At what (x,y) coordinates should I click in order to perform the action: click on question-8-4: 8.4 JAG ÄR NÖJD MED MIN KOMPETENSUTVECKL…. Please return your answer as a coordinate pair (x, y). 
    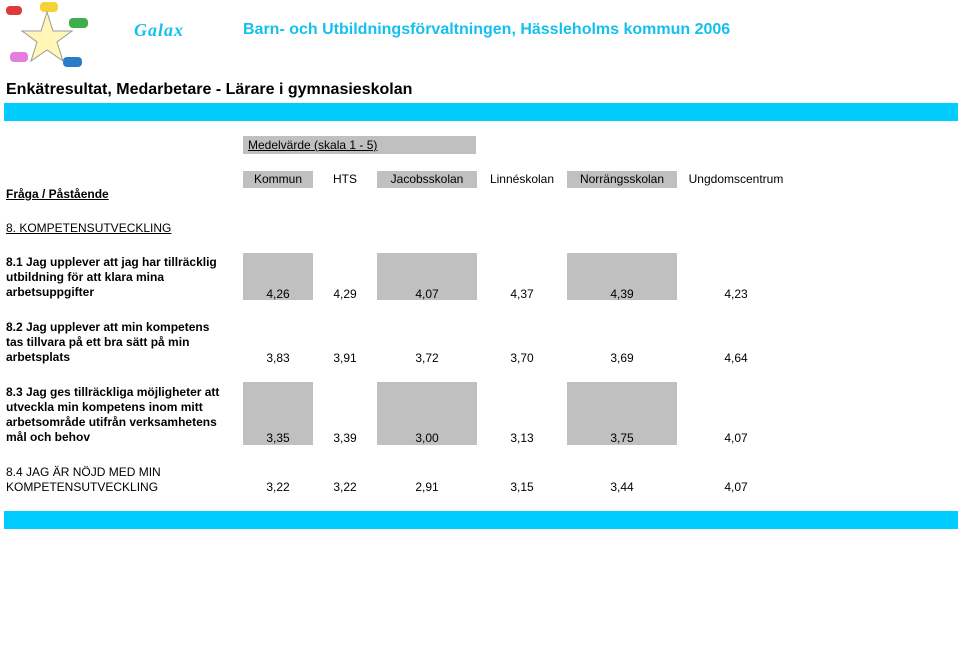
    Looking at the image, I should click on (126, 480).